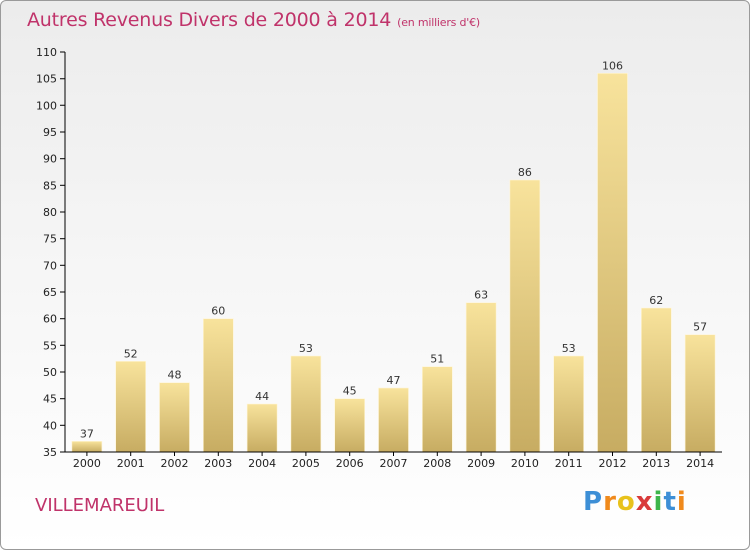  I want to click on bar-2002, so click(174, 417).